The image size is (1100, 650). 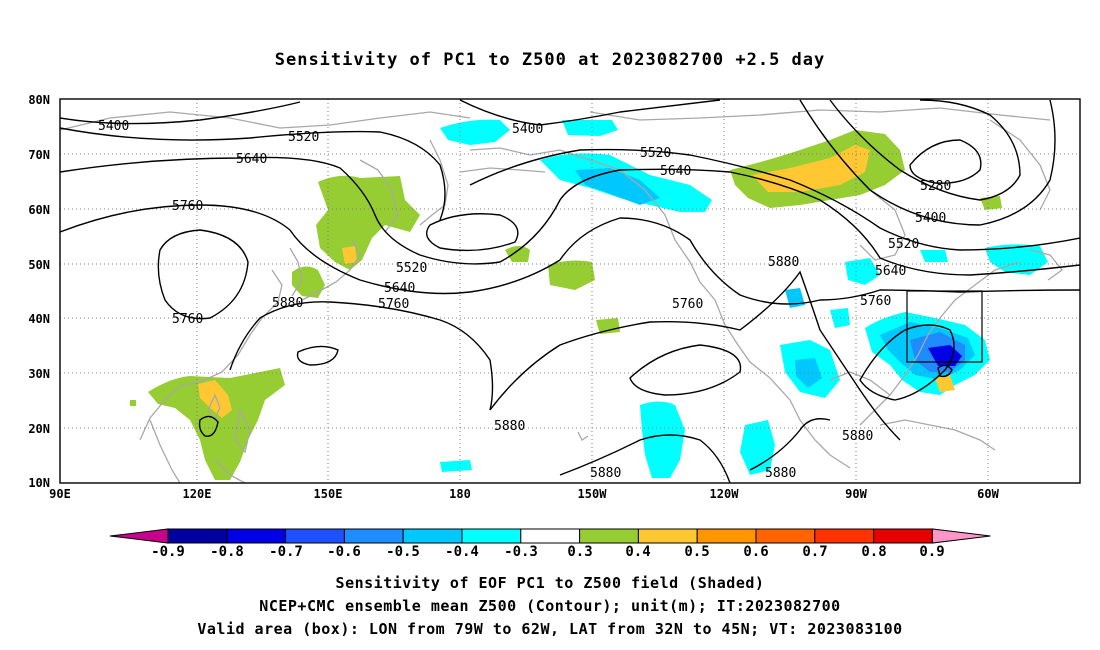 What do you see at coordinates (961, 536) in the screenshot?
I see `colorbar-arrow-high` at bounding box center [961, 536].